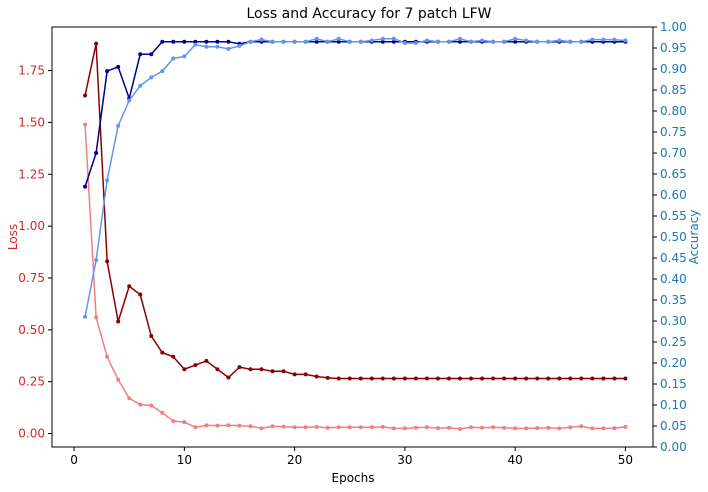 The width and height of the screenshot is (708, 492). What do you see at coordinates (673, 405) in the screenshot?
I see `right-tick-label: 0.10` at bounding box center [673, 405].